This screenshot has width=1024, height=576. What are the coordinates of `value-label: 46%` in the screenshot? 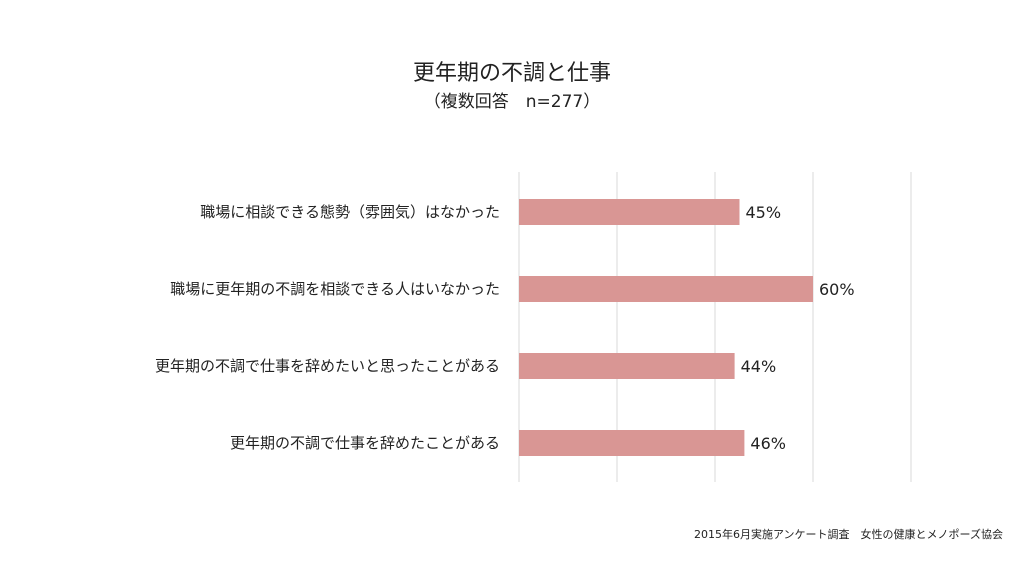 It's located at (768, 443).